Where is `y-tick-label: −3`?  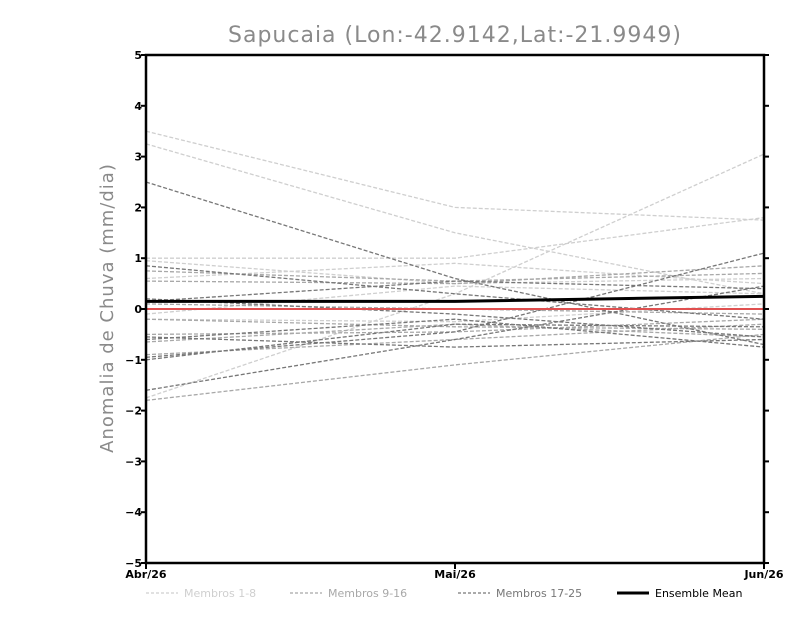 y-tick-label: −3 is located at coordinates (133, 461).